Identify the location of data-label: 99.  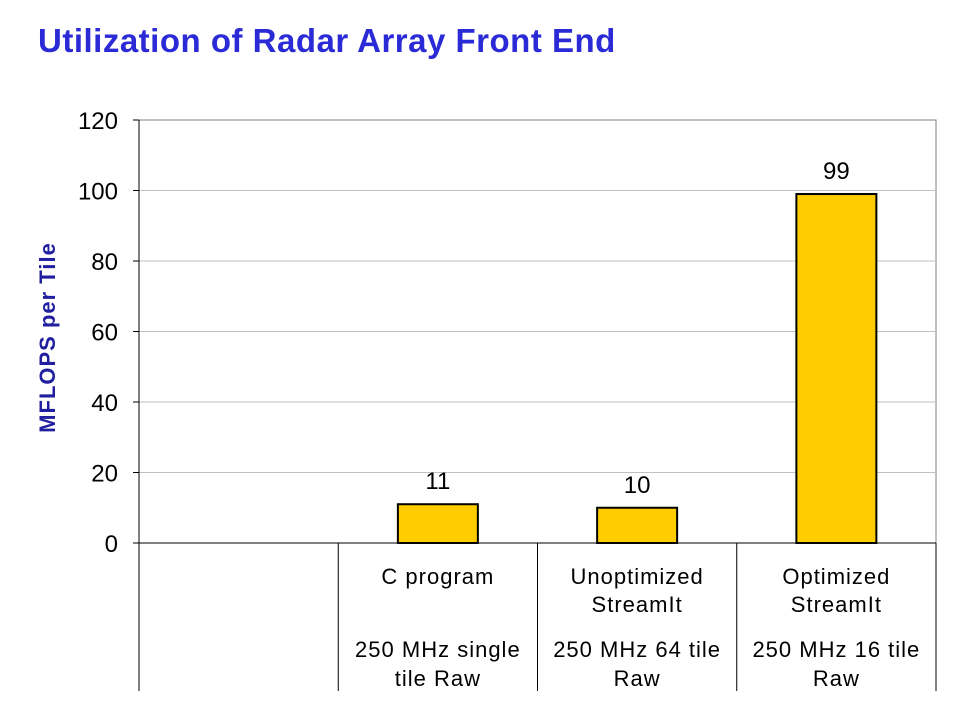
(836, 171).